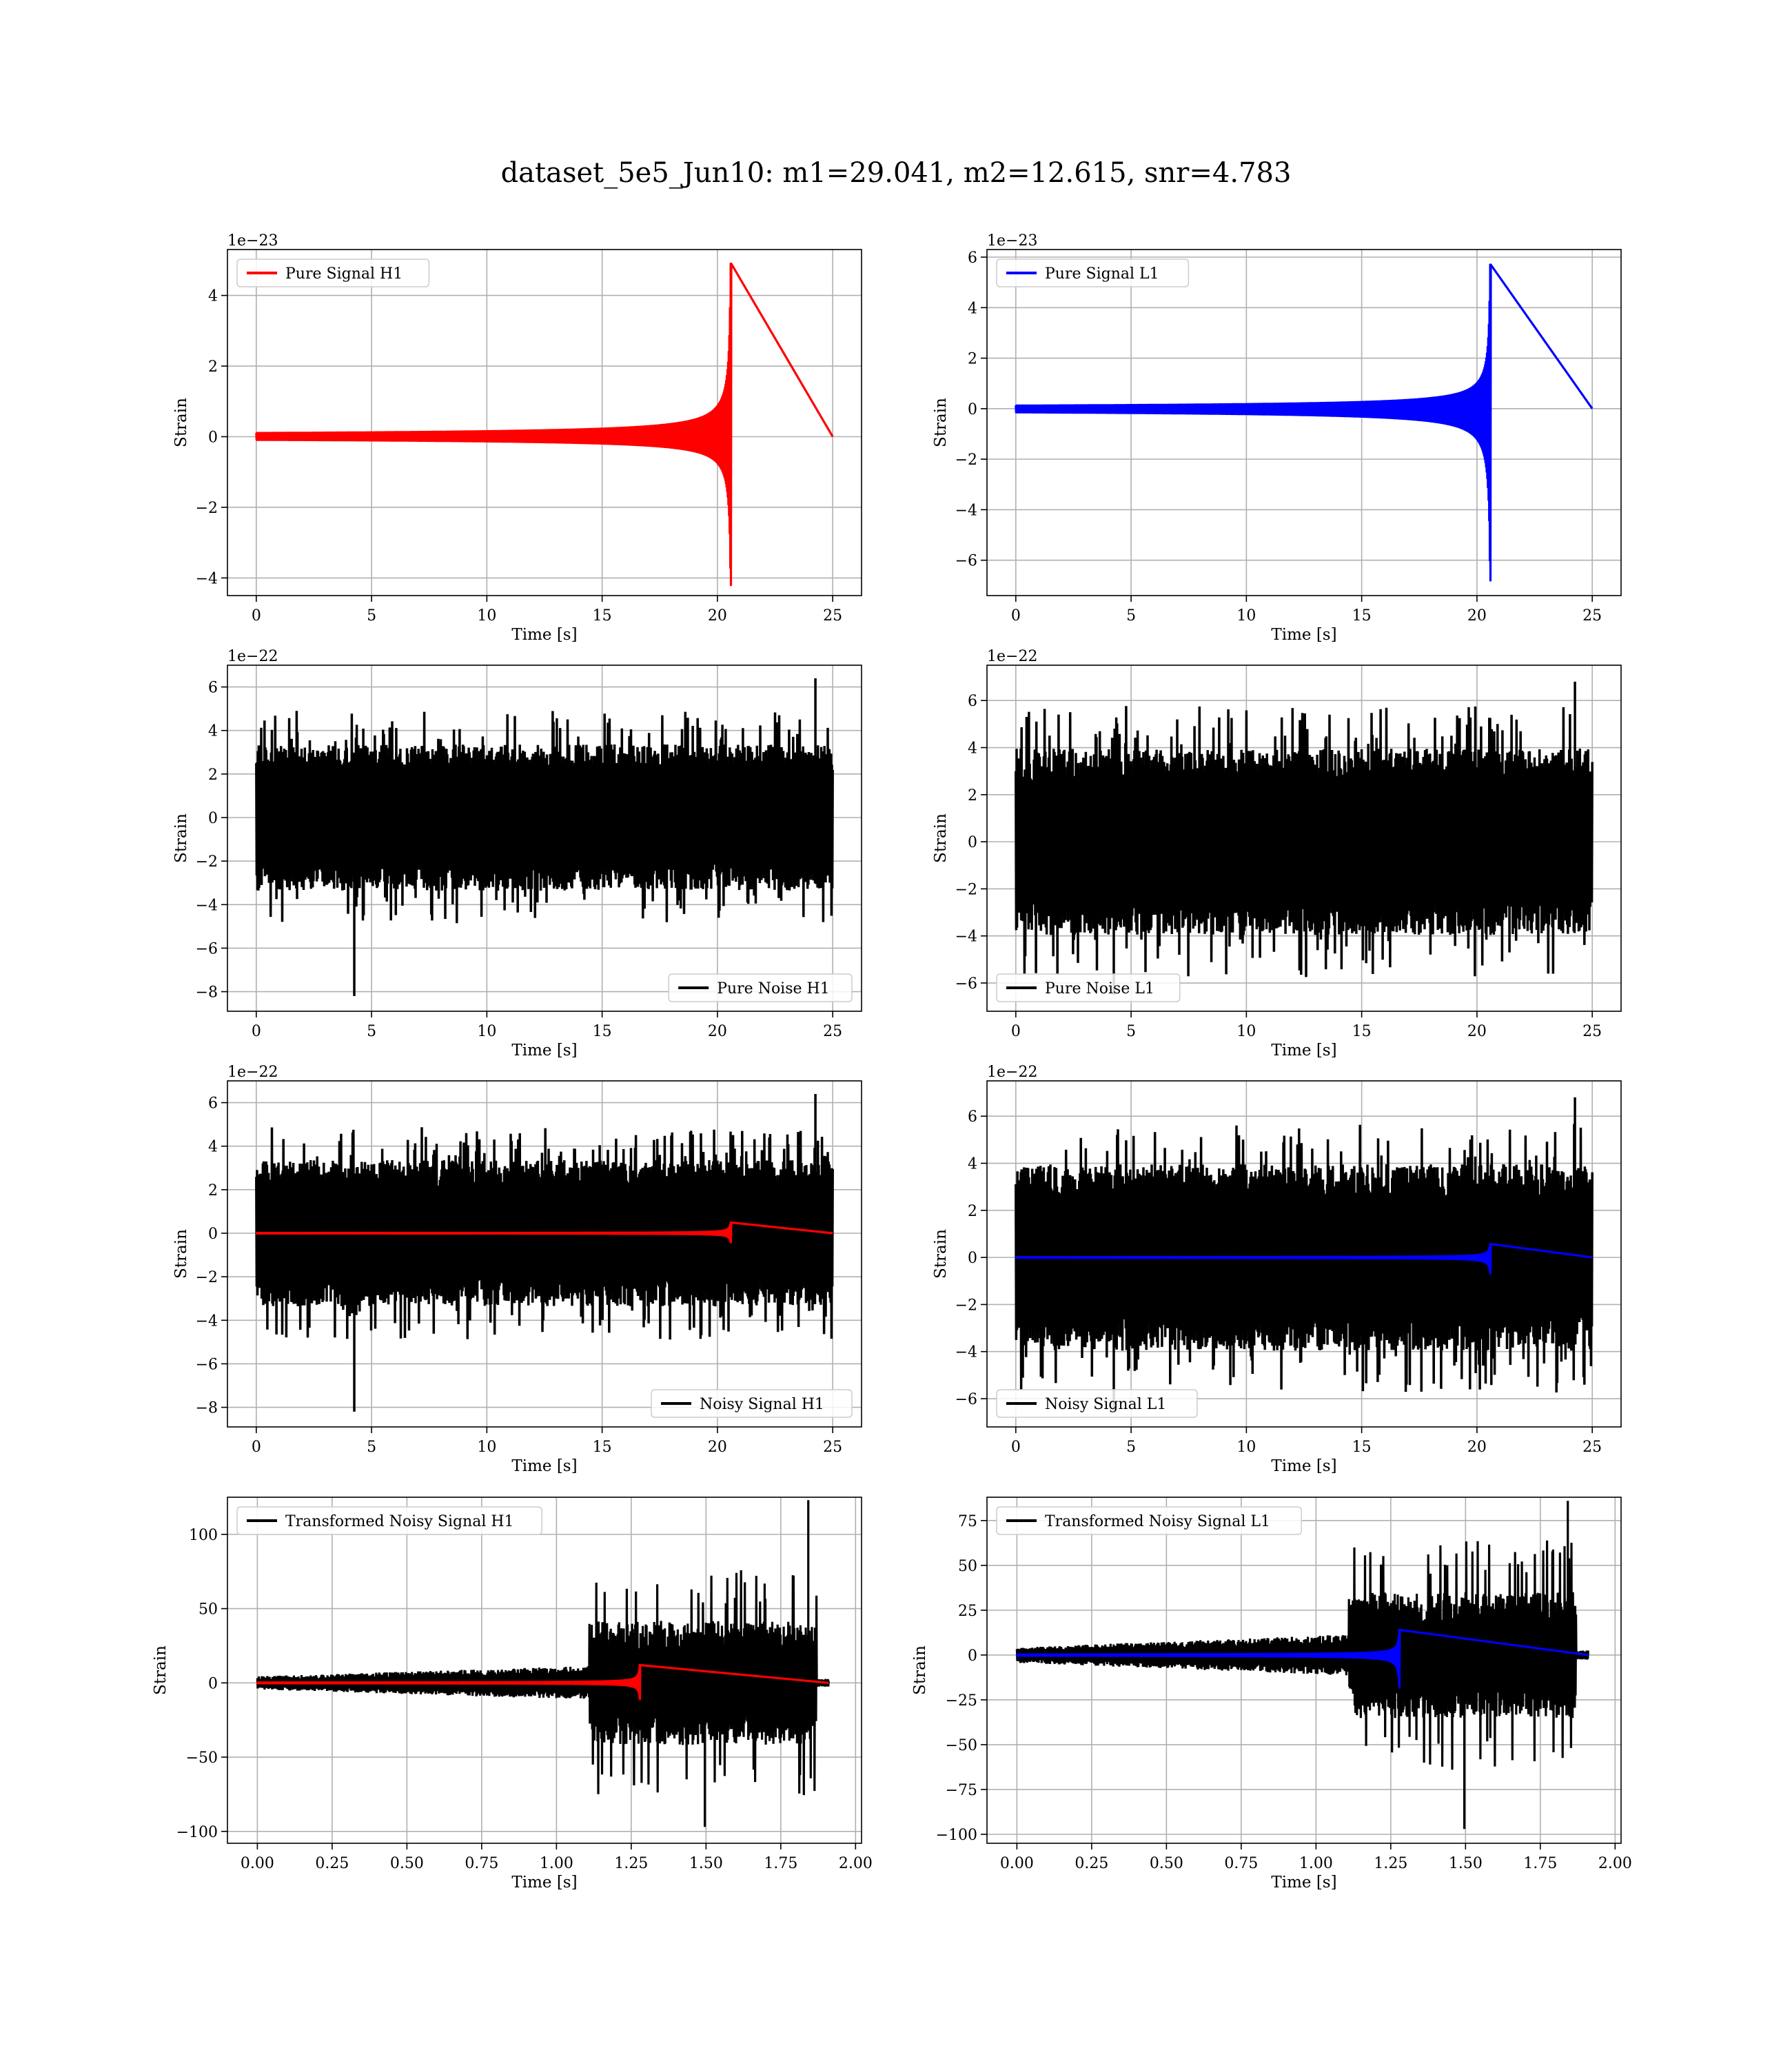 Image resolution: width=1792 pixels, height=2068 pixels. What do you see at coordinates (773, 988) in the screenshot?
I see `legend-label: Pure Noise H1` at bounding box center [773, 988].